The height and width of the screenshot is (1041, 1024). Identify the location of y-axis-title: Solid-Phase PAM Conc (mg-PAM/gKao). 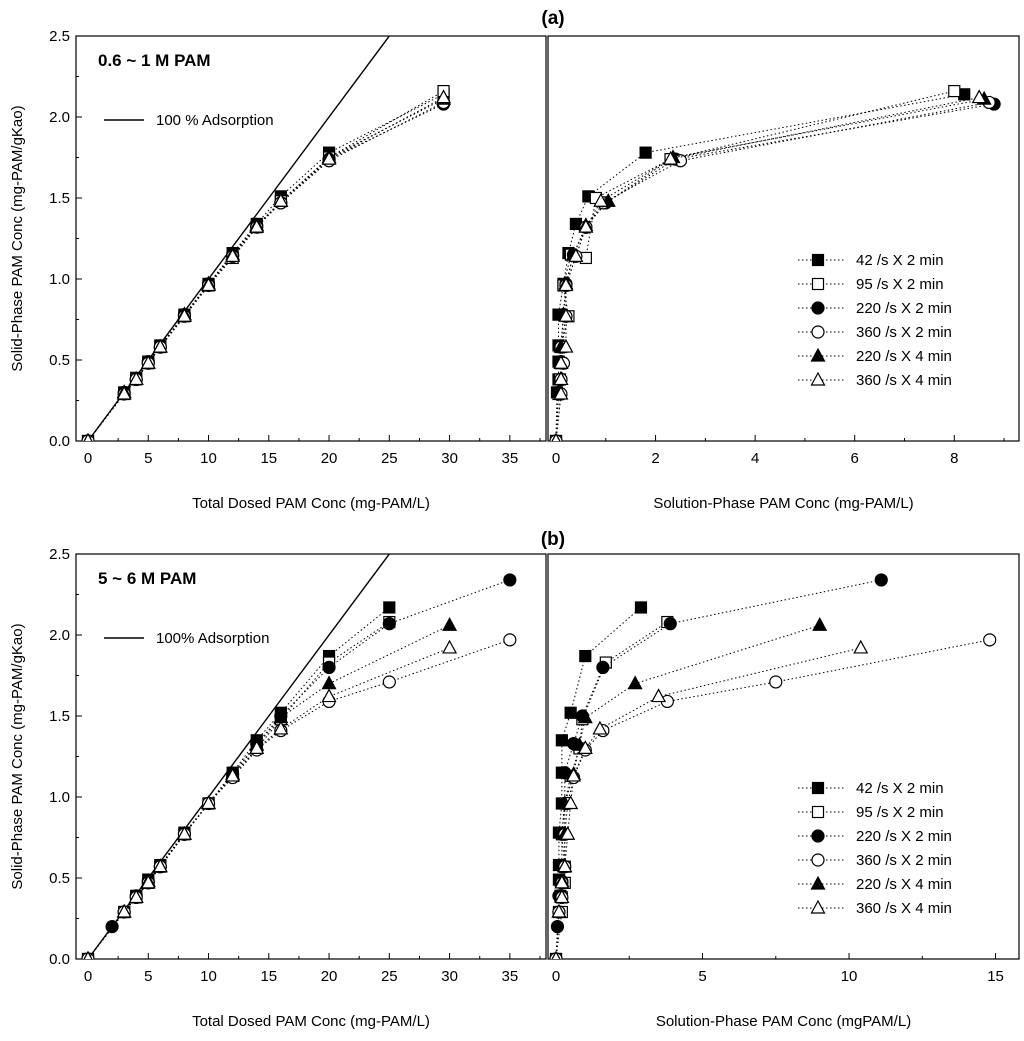
(17, 238).